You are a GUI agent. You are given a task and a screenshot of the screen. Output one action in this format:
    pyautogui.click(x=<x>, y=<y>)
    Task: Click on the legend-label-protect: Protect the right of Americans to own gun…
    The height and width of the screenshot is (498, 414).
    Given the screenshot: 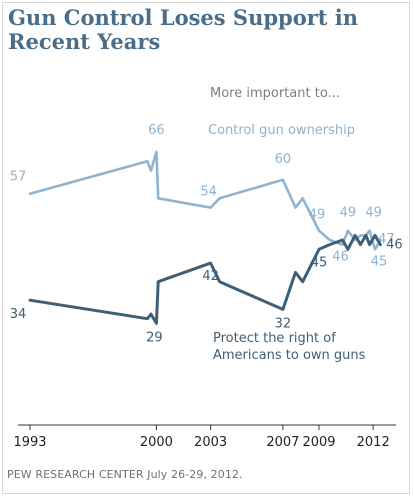 What is the action you would take?
    pyautogui.click(x=289, y=347)
    